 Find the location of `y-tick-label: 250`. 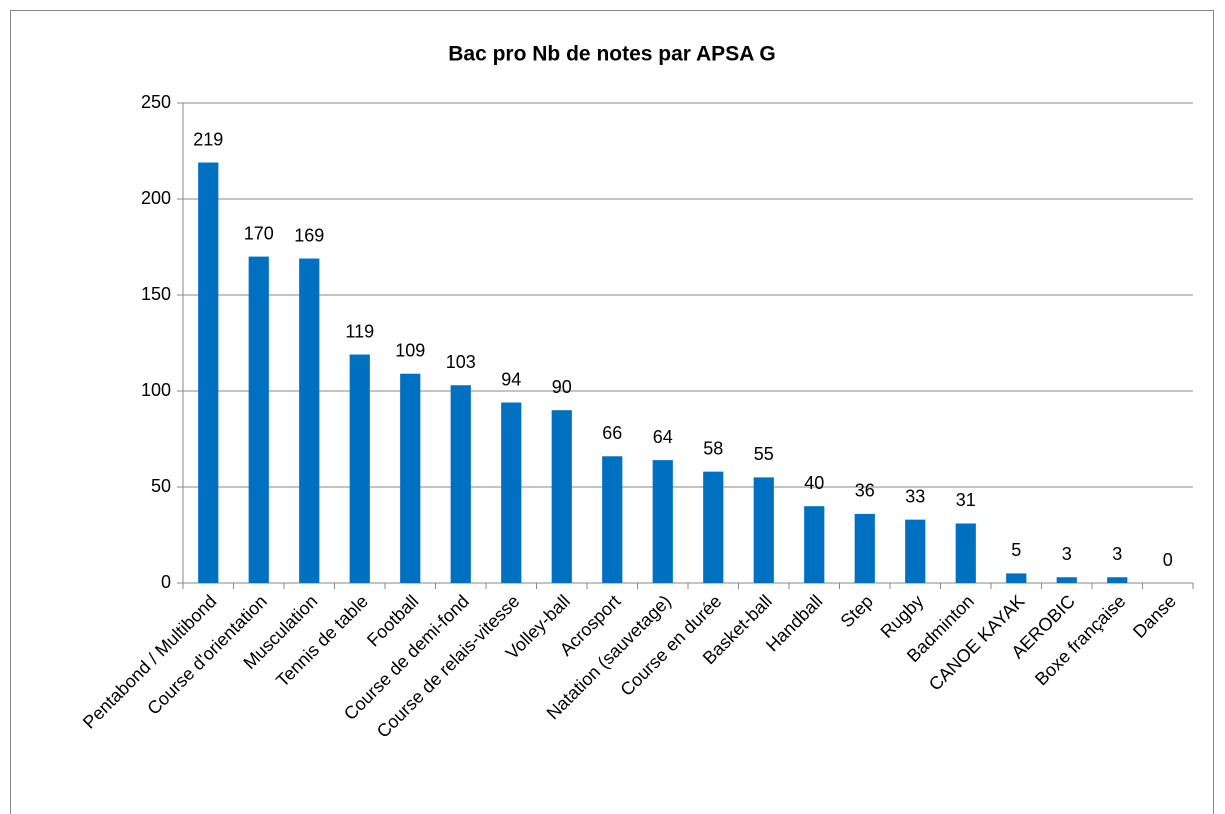

y-tick-label: 250 is located at coordinates (156, 102).